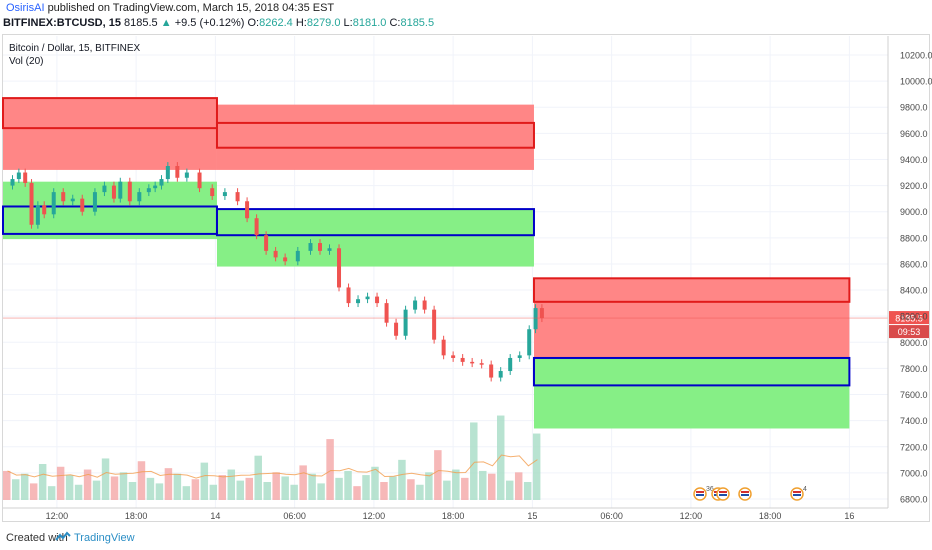  What do you see at coordinates (914, 134) in the screenshot?
I see `price-tick-label: 9600.0` at bounding box center [914, 134].